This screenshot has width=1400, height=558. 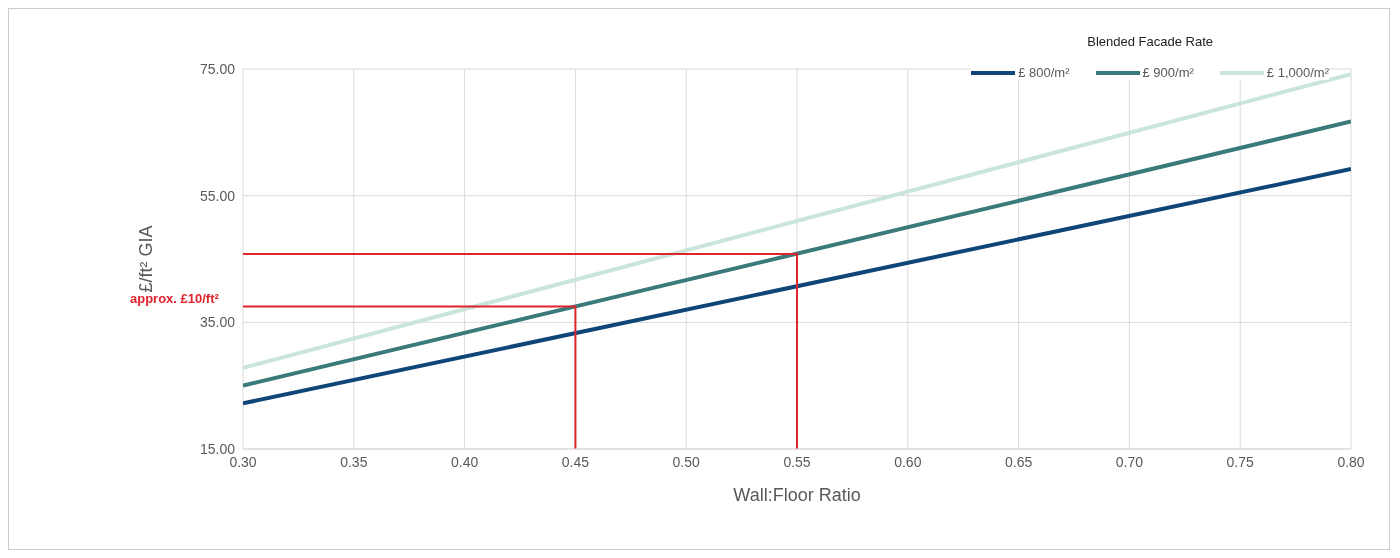 I want to click on x-tick-label: 0.45, so click(x=575, y=461).